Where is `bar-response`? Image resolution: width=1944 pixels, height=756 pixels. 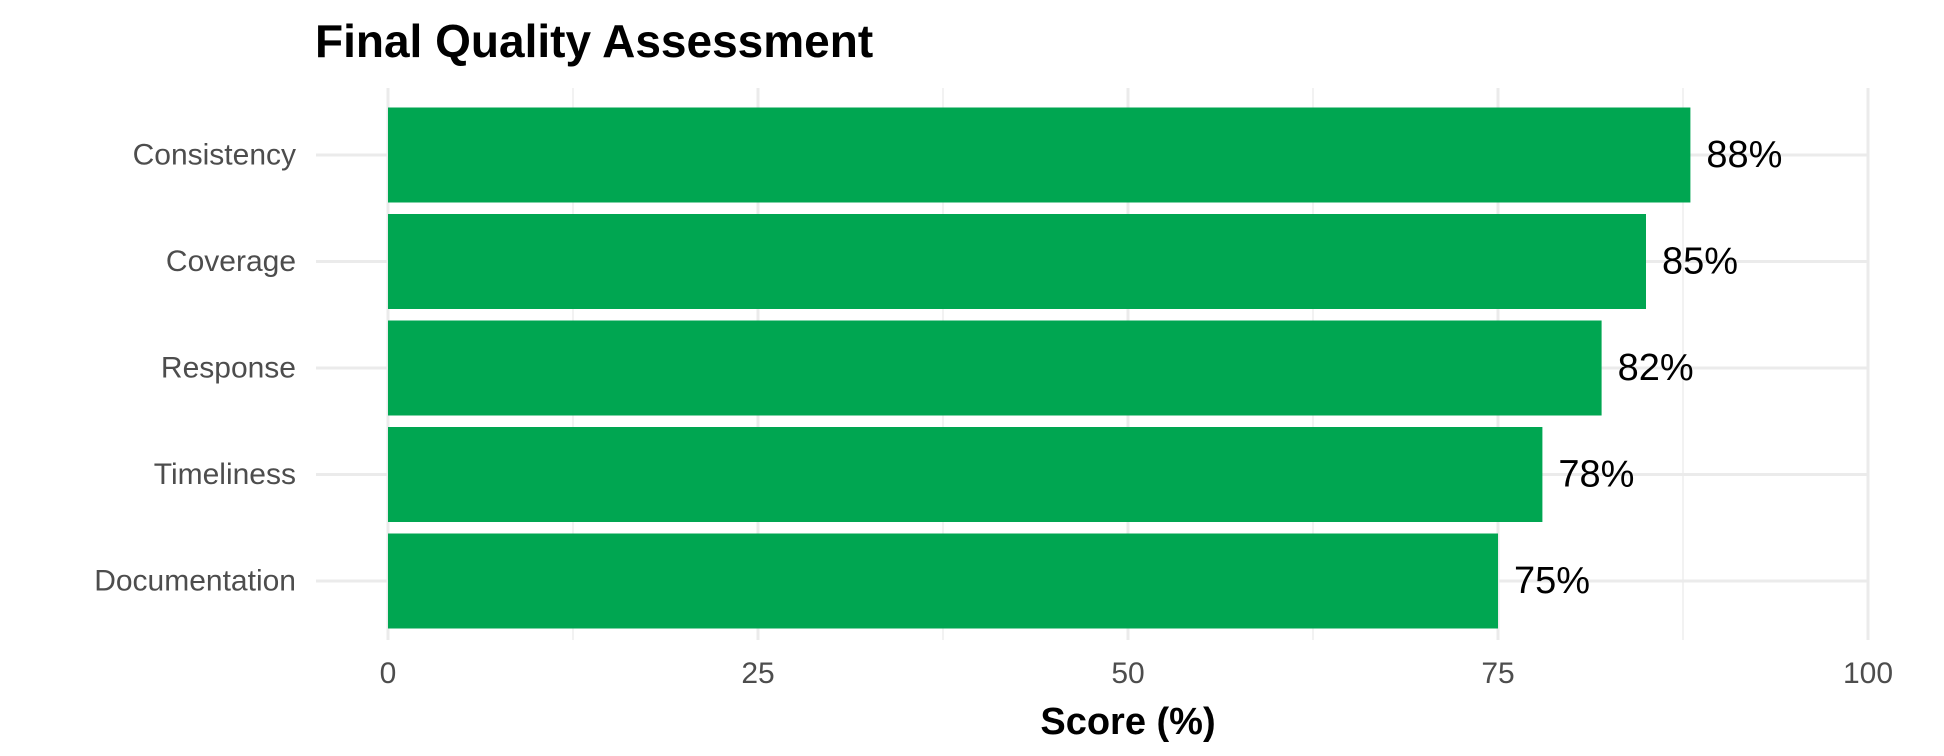 bar-response is located at coordinates (995, 368).